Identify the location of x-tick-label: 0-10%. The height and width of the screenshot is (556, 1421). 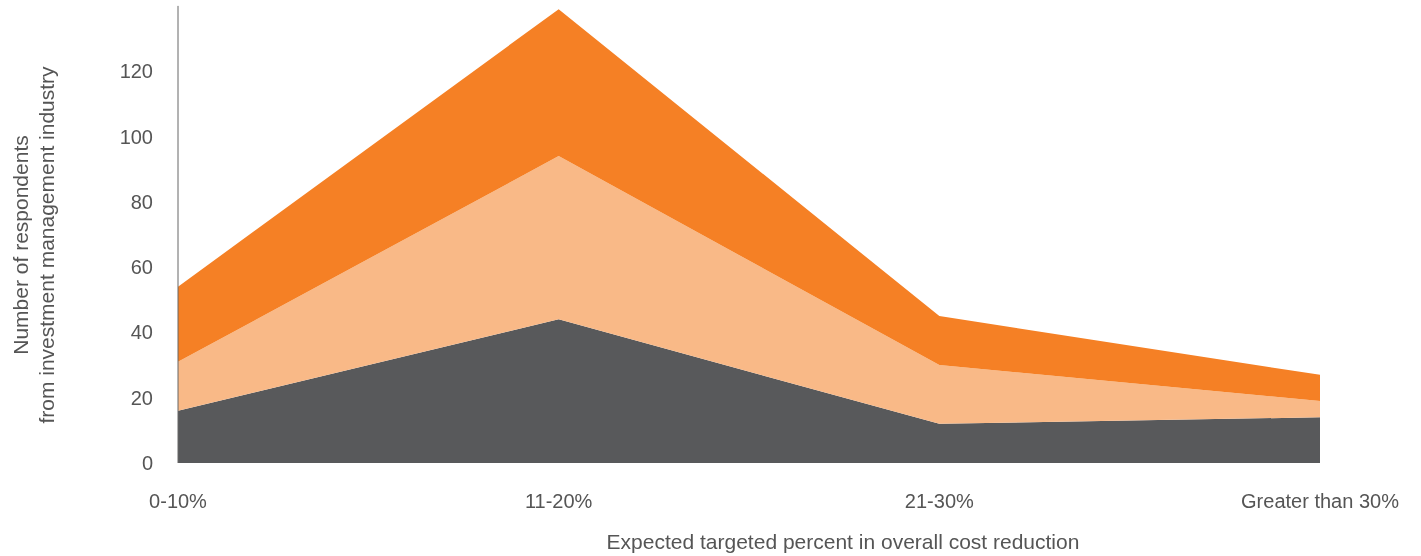
(178, 501).